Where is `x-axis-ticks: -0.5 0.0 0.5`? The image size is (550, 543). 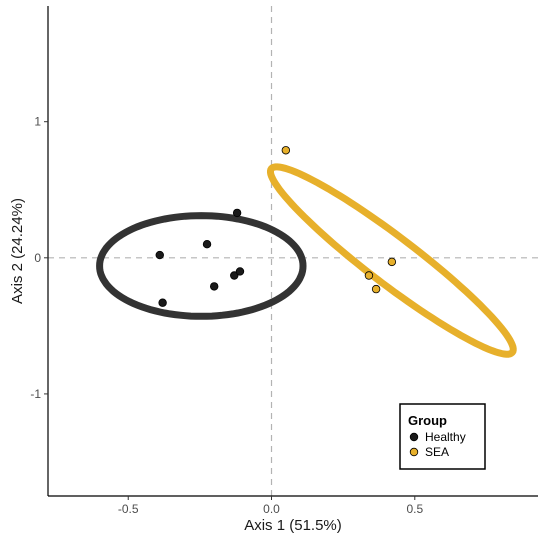 x-axis-ticks: -0.5 0.0 0.5 is located at coordinates (270, 506).